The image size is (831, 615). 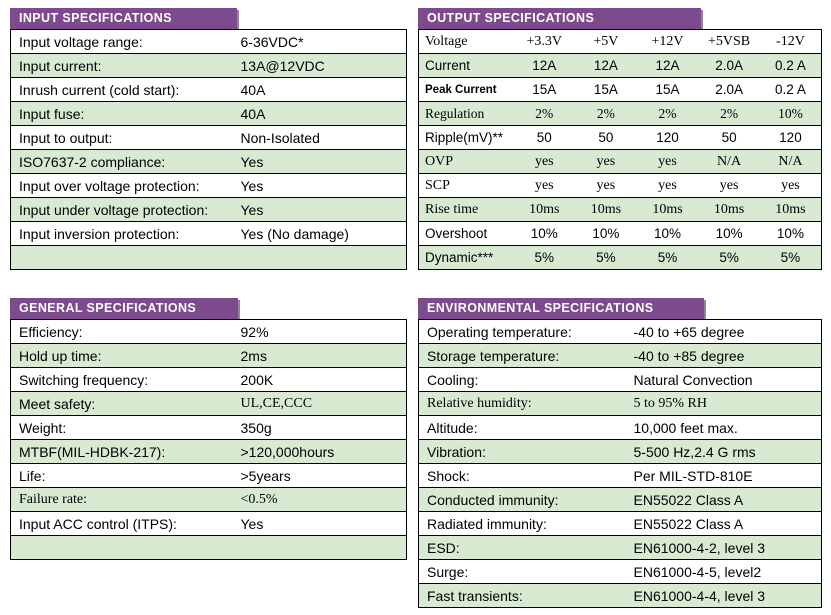 I want to click on table-row: Fast transients: EN61000-4-4, level 3, so click(x=620, y=595).